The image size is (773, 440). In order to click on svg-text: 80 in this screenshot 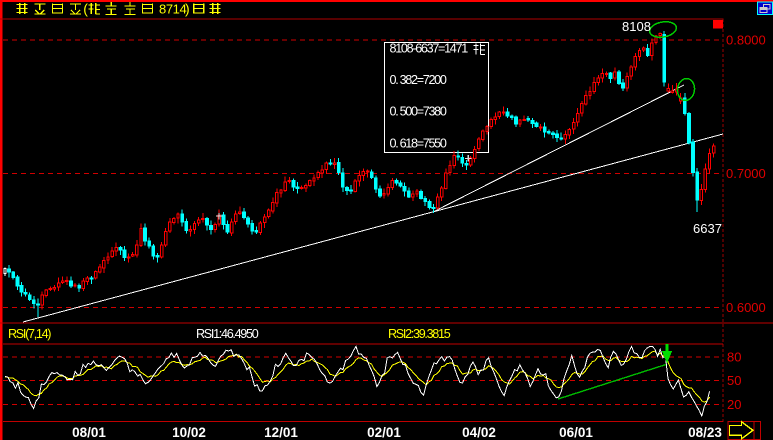, I will do `click(734, 357)`.